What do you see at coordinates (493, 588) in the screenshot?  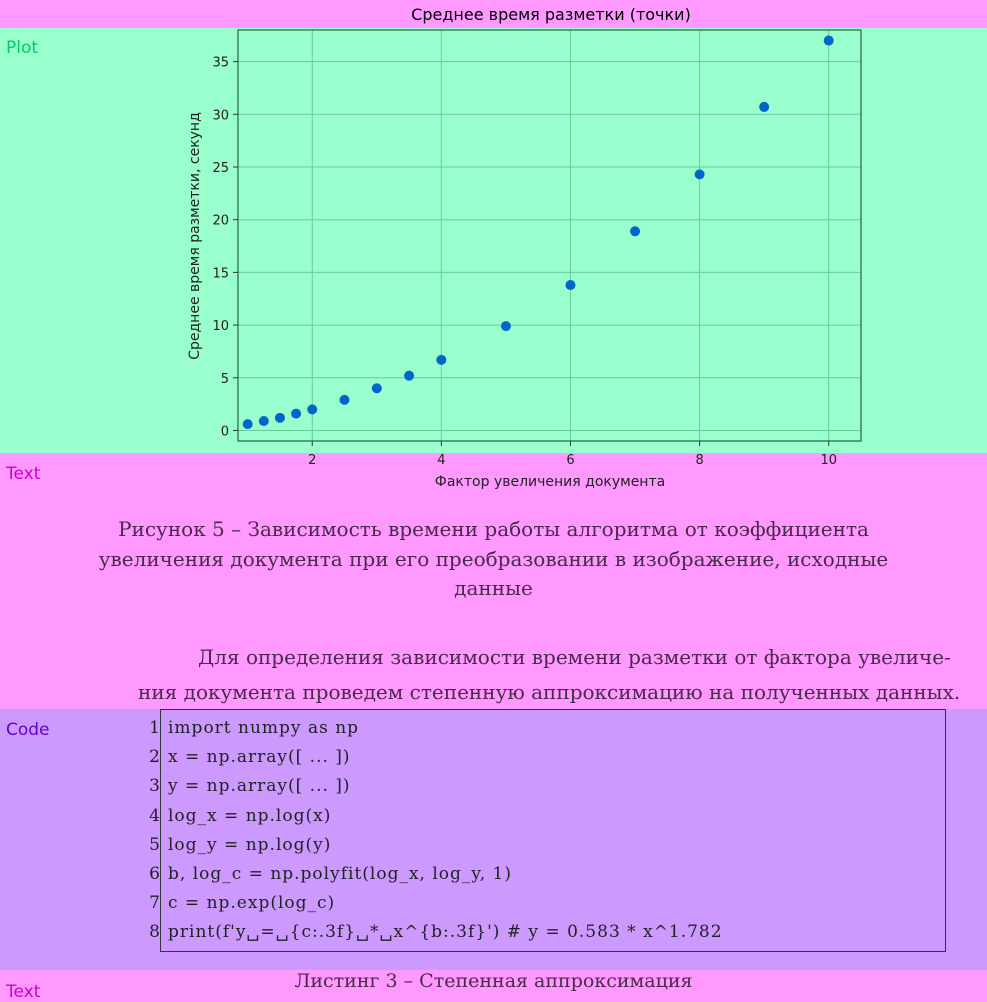 I see `figure-caption-line-3: данные` at bounding box center [493, 588].